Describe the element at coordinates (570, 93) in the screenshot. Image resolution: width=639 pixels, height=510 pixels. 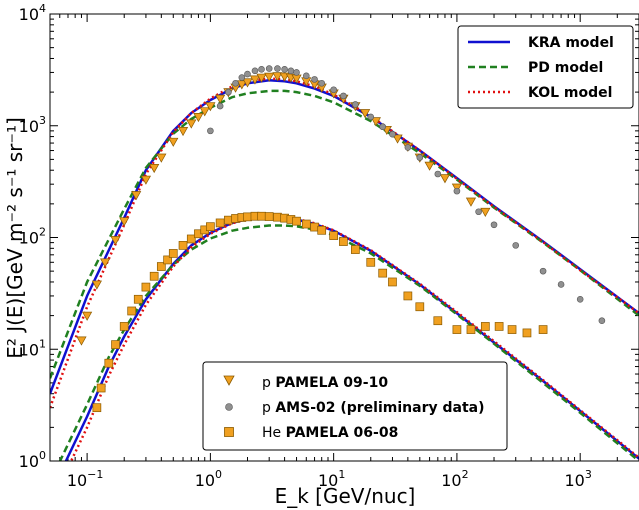
I see `legend-label-kol: KOL model` at that location.